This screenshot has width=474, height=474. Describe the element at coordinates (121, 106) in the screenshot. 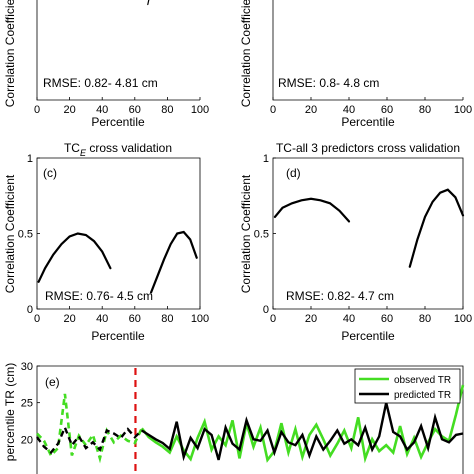

I see `panel-a-xticks: 0 20 40 60 80 100` at that location.